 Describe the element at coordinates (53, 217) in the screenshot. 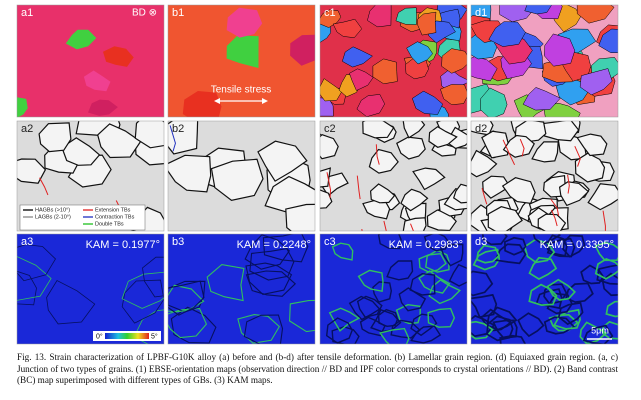

I see `legend-label: LAGBs (2-10°)` at that location.